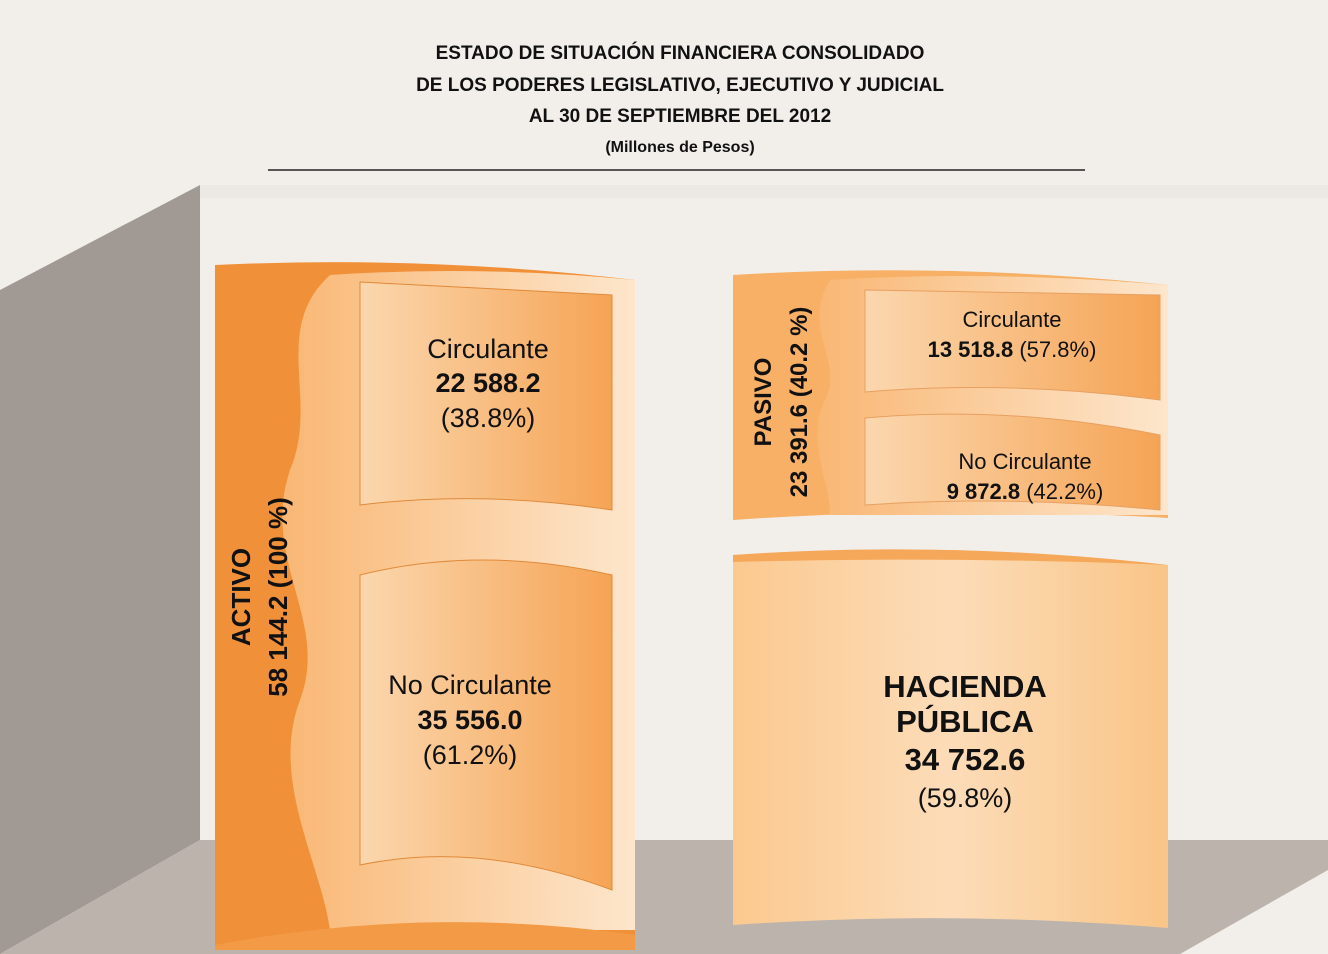  What do you see at coordinates (488, 418) in the screenshot?
I see `activo-circulante-percent: (38.8%)` at bounding box center [488, 418].